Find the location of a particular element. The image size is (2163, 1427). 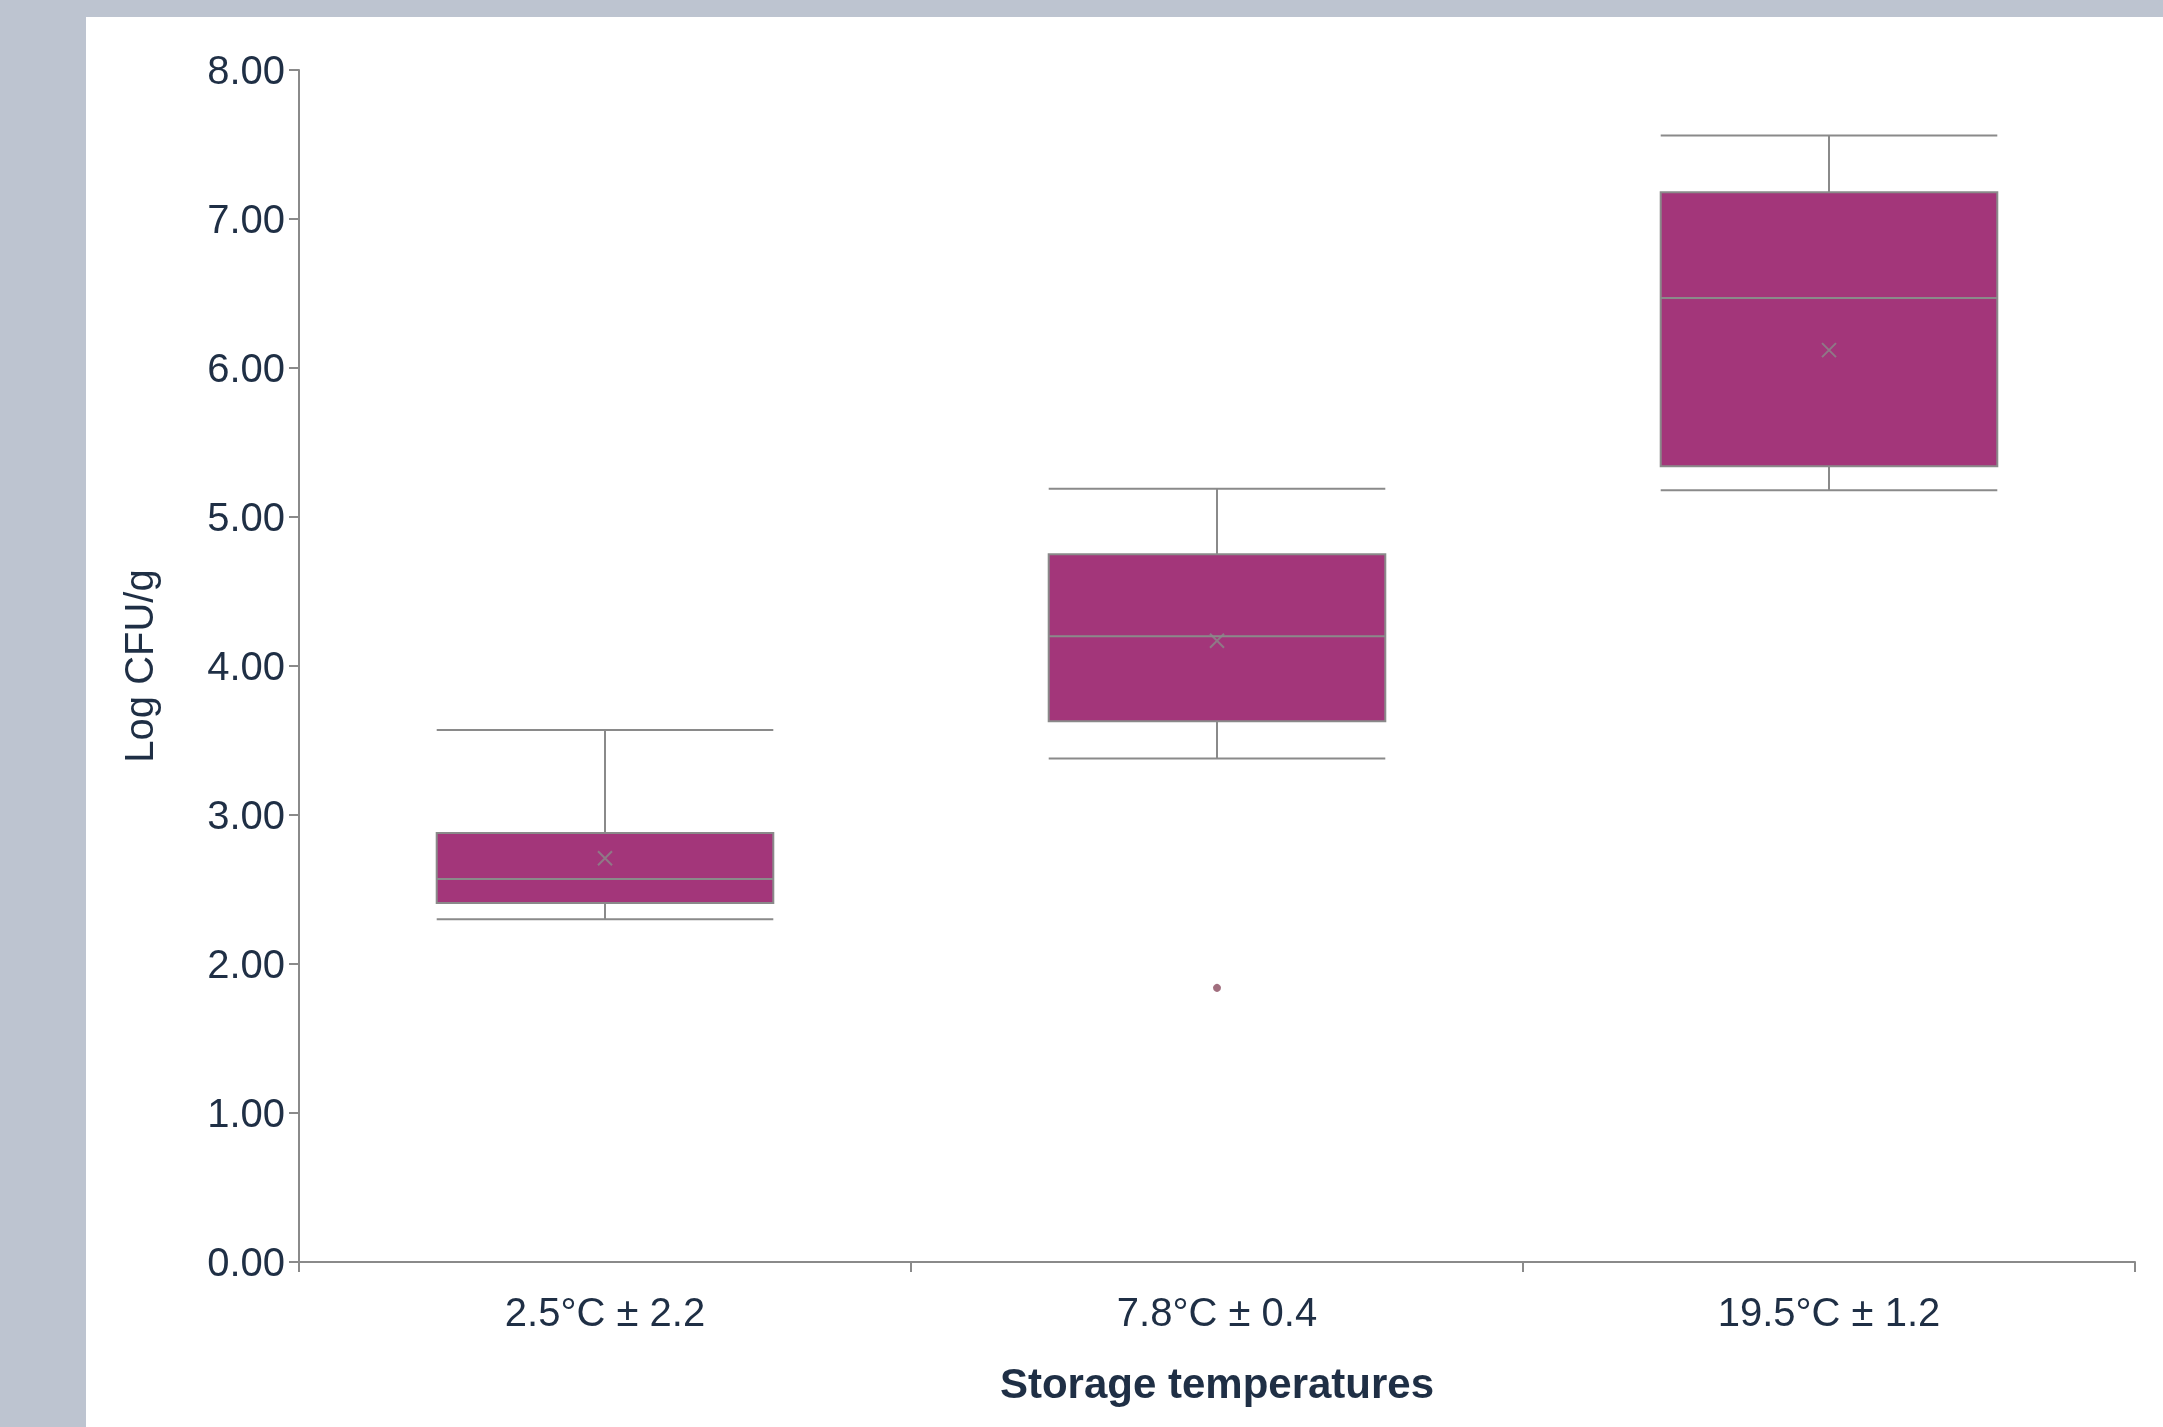

y-tick-label: 2.00 is located at coordinates (246, 964).